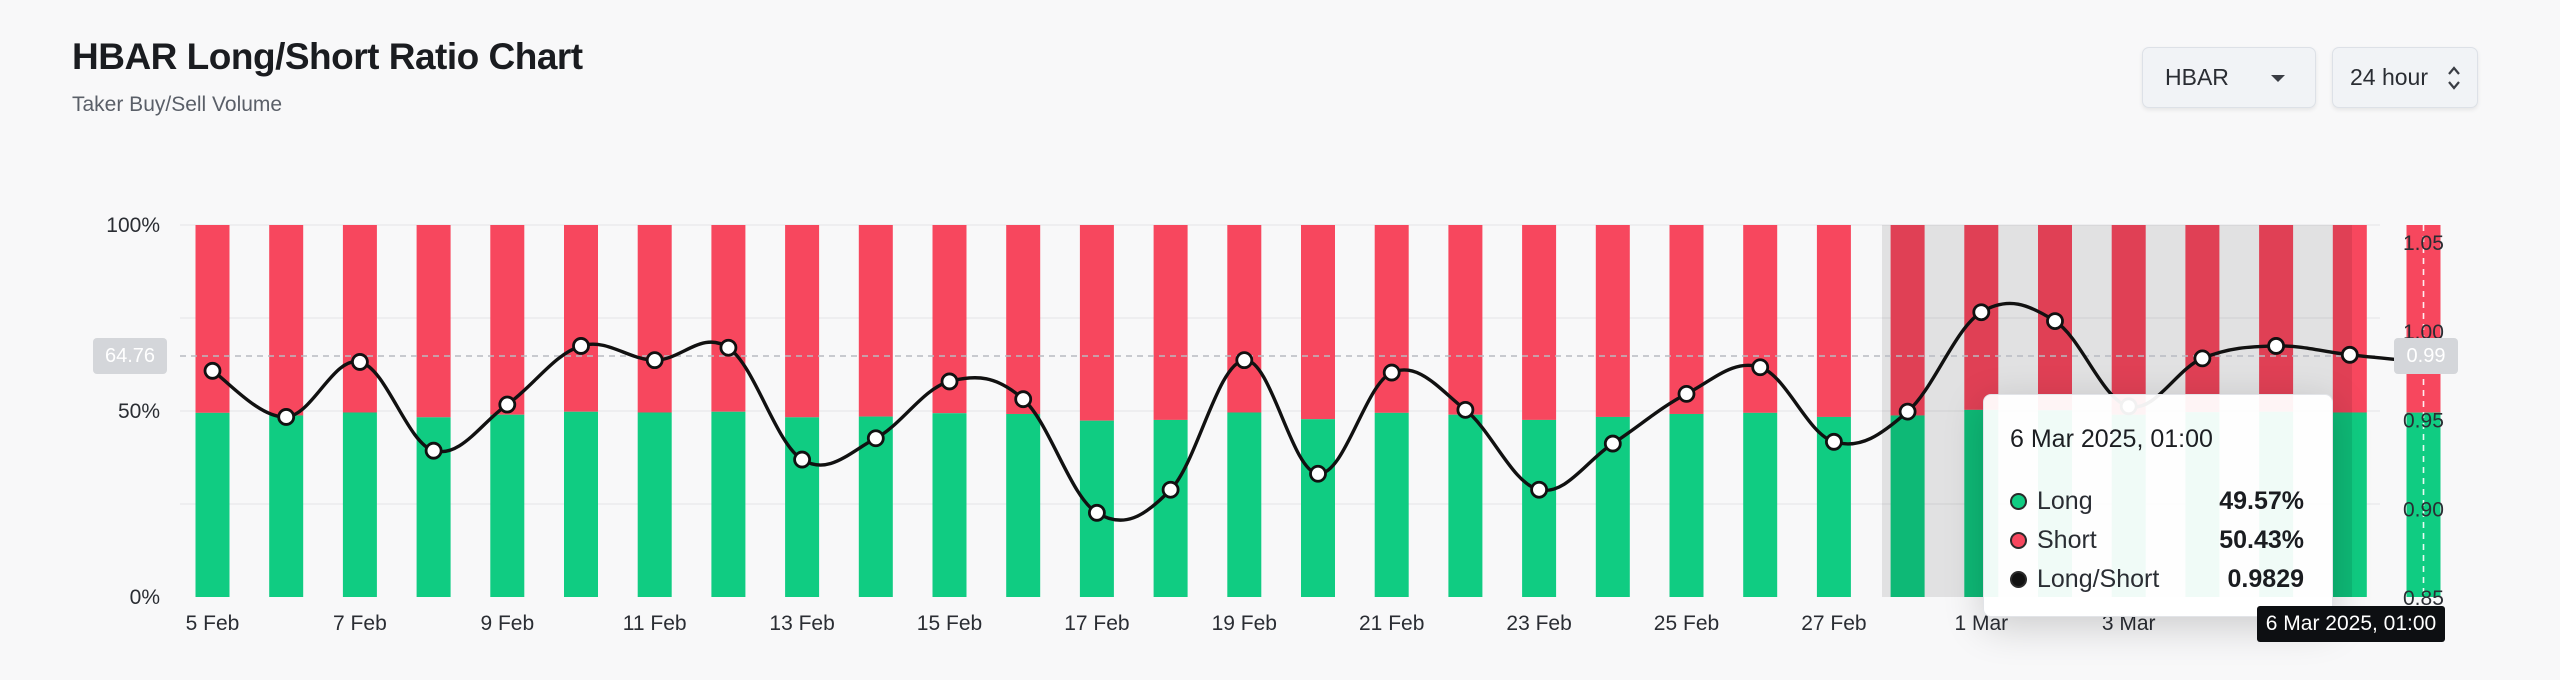 The width and height of the screenshot is (2560, 680). Describe the element at coordinates (1538, 623) in the screenshot. I see `x-tick-label: 23 Feb` at that location.